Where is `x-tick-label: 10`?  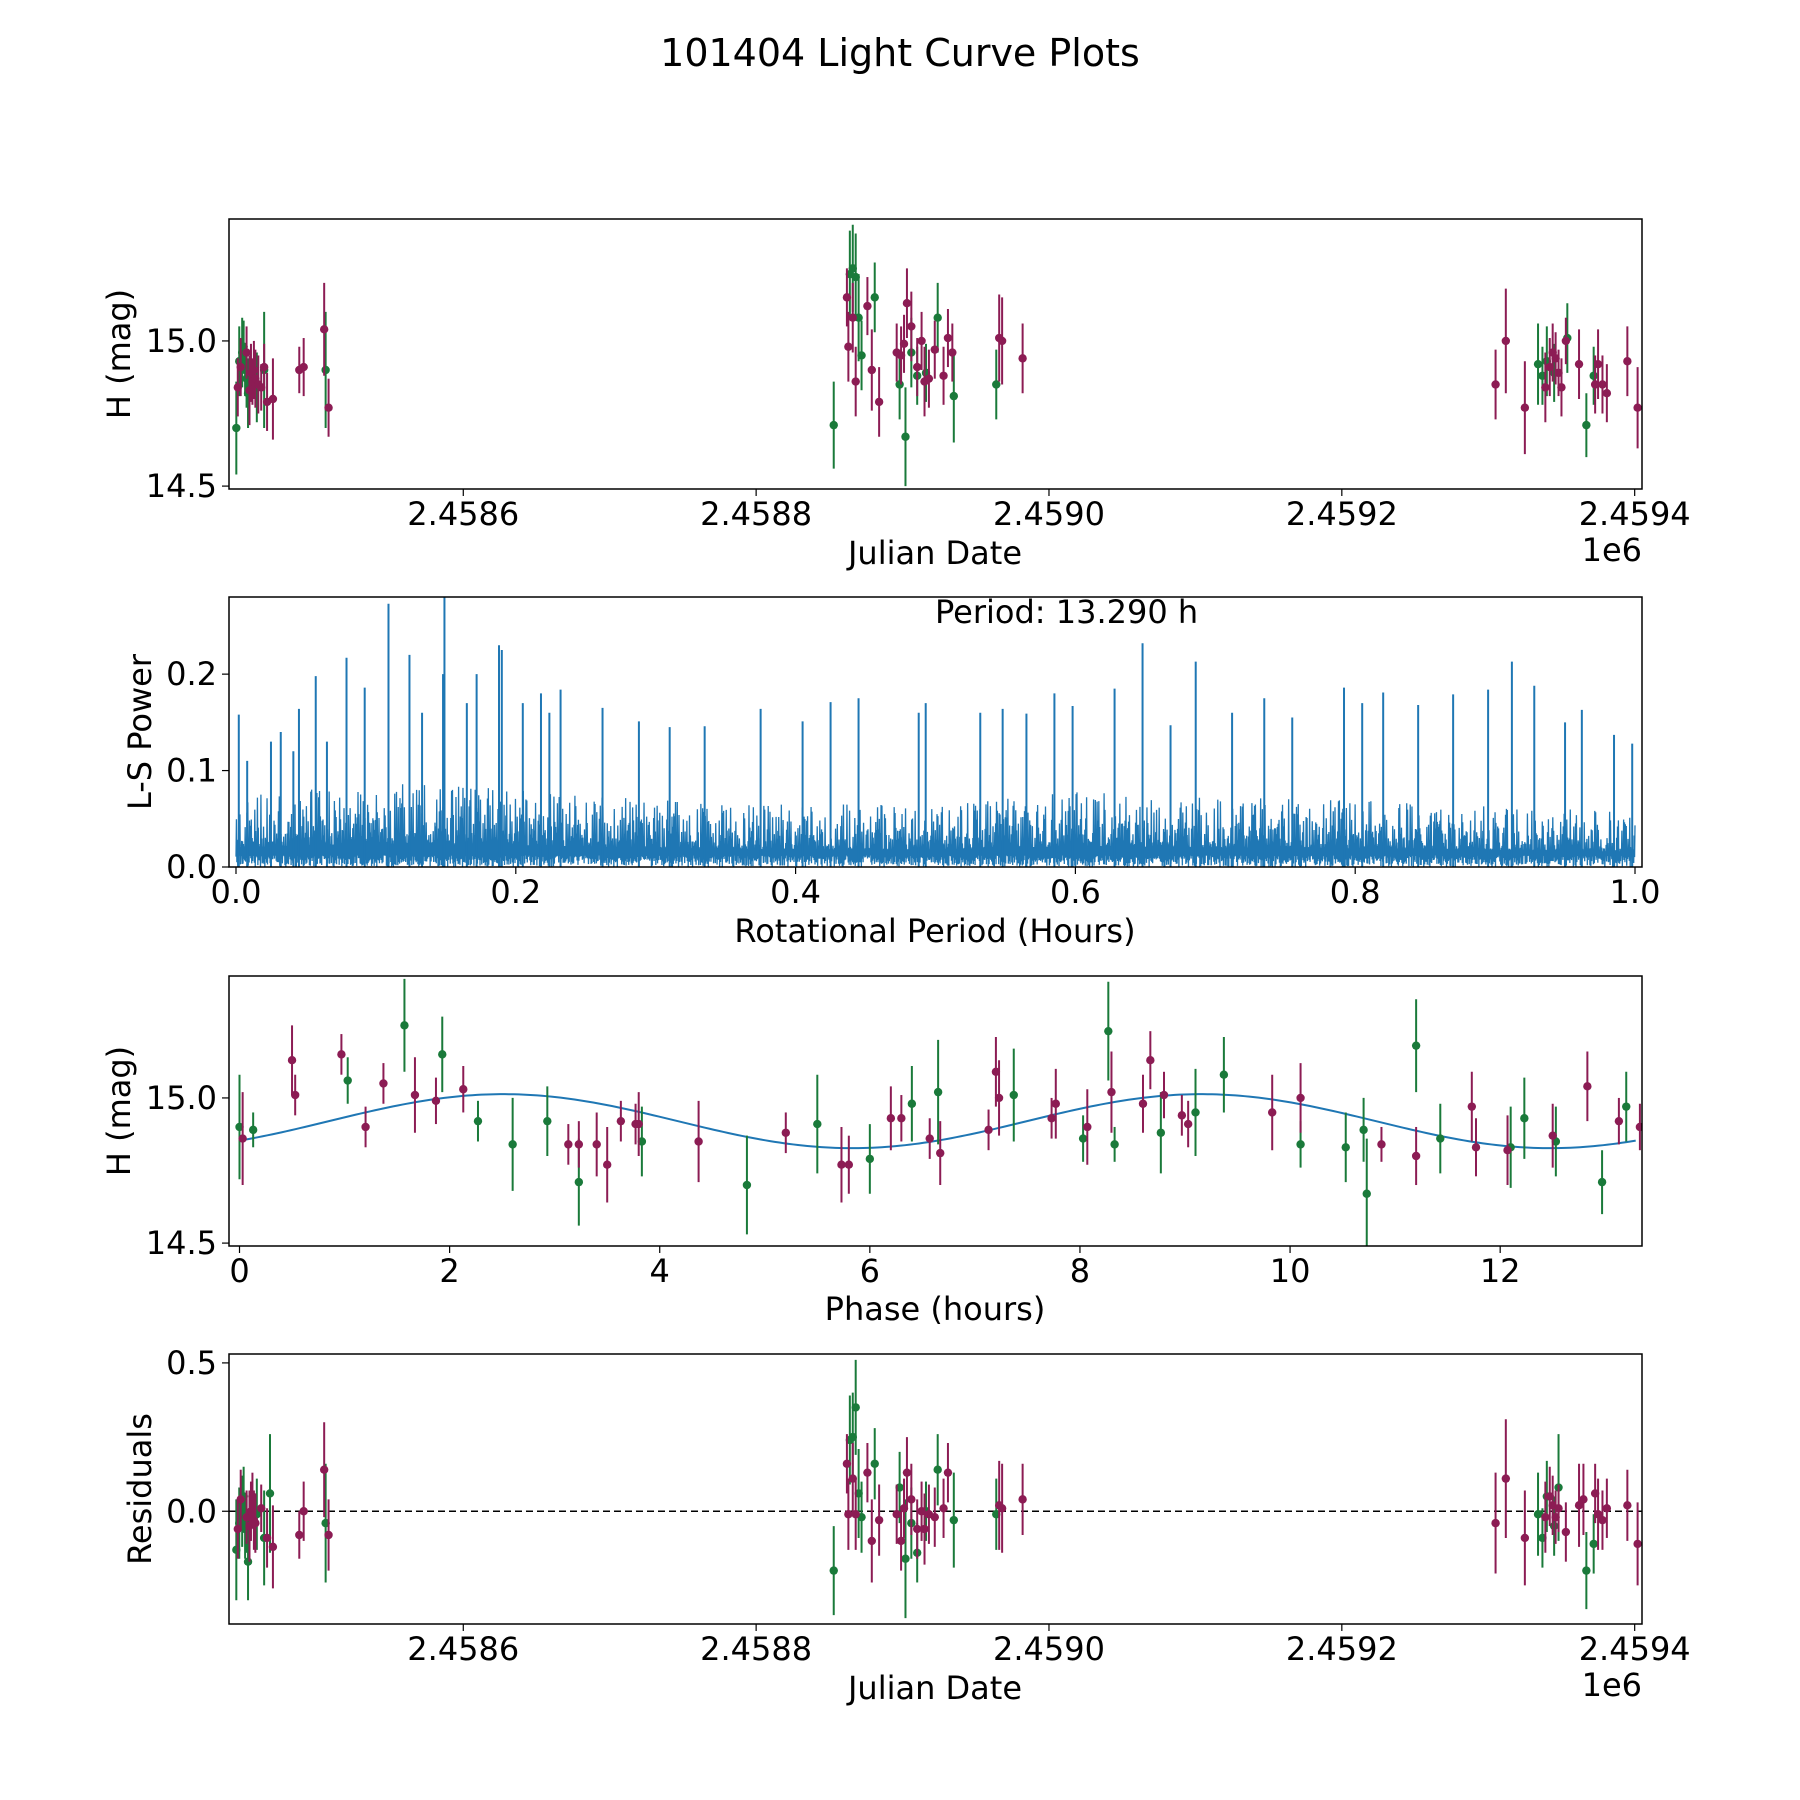
x-tick-label: 10 is located at coordinates (1290, 1271).